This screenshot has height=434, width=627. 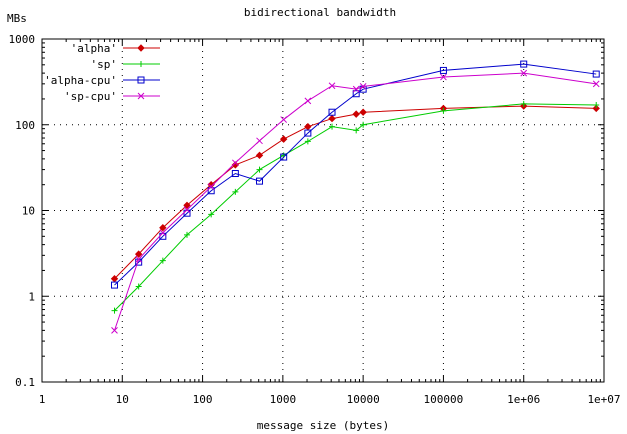 What do you see at coordinates (283, 399) in the screenshot?
I see `x-tick-label: 1000` at bounding box center [283, 399].